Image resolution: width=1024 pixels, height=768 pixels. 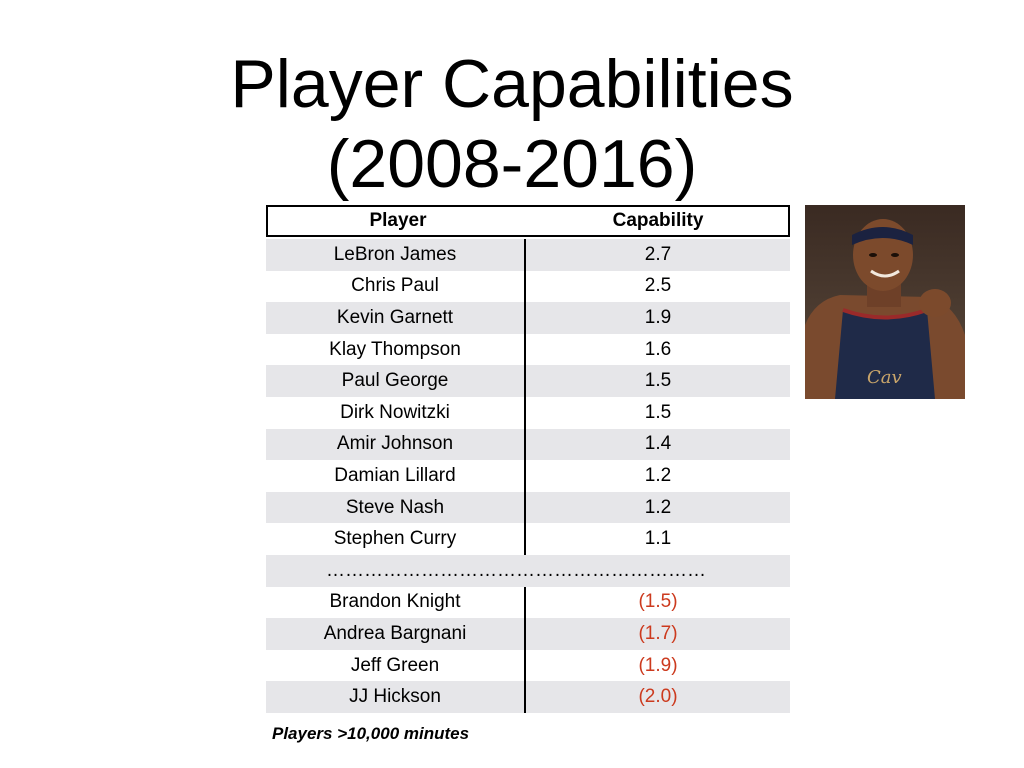 I want to click on player-name: Jeff Green, so click(x=396, y=665).